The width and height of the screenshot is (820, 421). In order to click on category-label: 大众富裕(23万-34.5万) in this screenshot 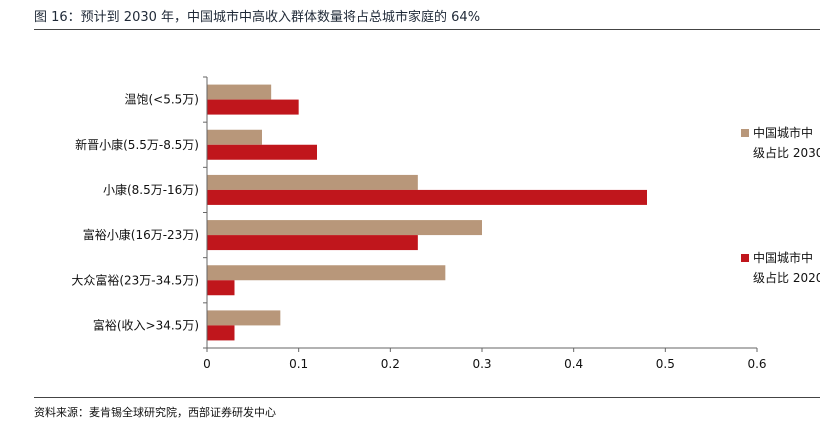, I will do `click(135, 279)`.